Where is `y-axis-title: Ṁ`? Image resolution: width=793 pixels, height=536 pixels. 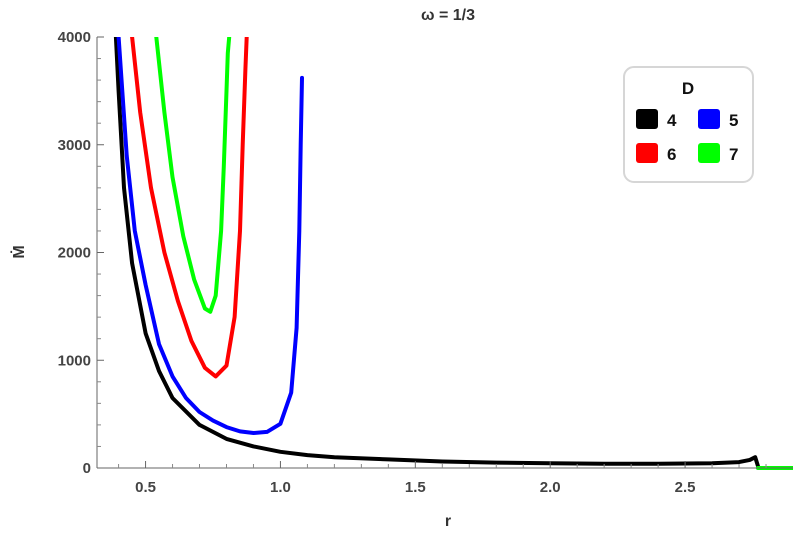
y-axis-title: Ṁ is located at coordinates (19, 251).